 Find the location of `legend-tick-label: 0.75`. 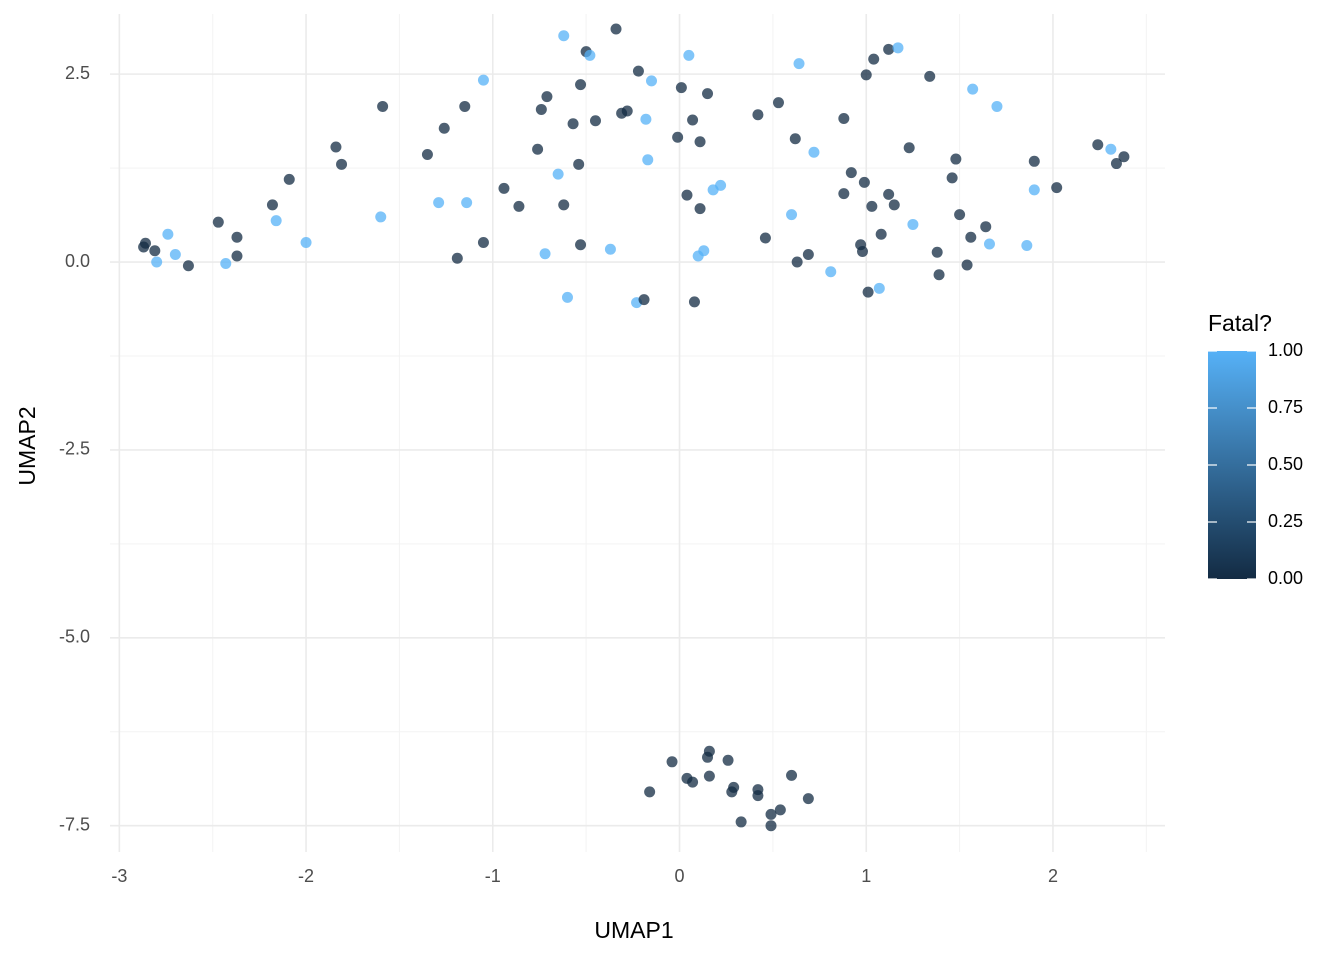

legend-tick-label: 0.75 is located at coordinates (1285, 407).